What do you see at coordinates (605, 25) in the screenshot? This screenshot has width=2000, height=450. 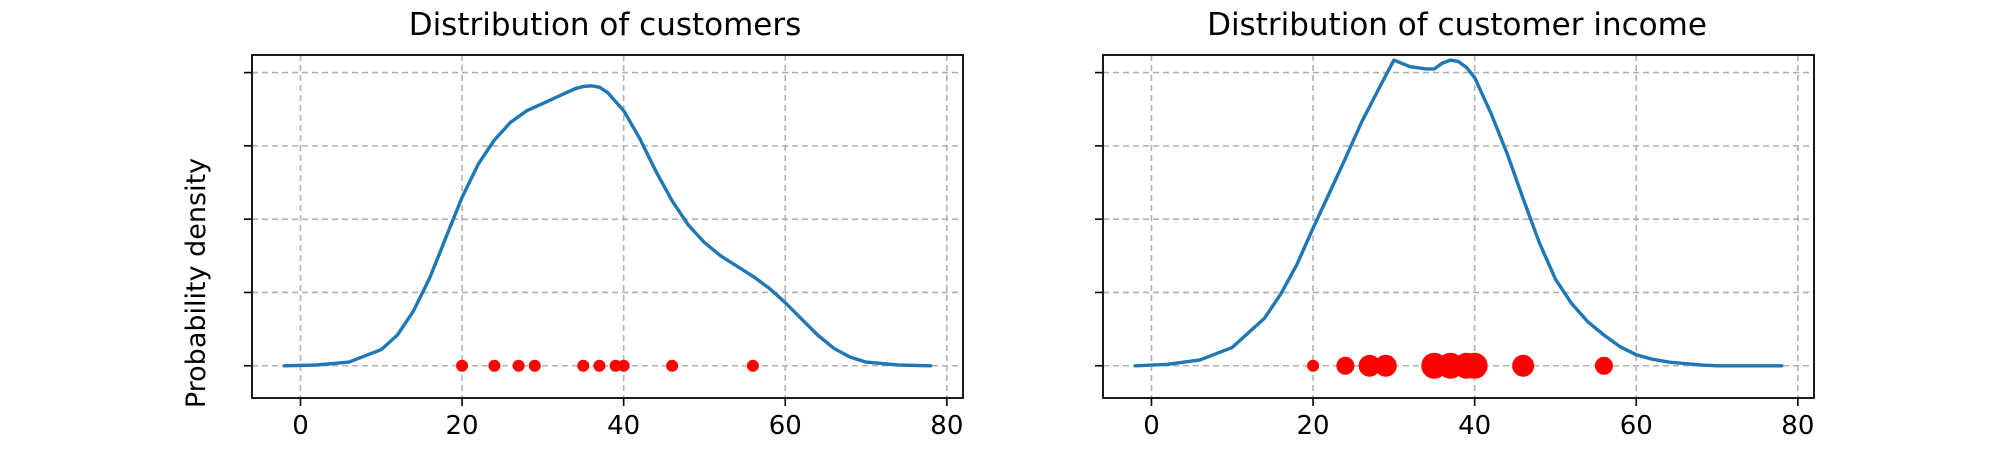 I see `chart-title: Distribution of customers` at bounding box center [605, 25].